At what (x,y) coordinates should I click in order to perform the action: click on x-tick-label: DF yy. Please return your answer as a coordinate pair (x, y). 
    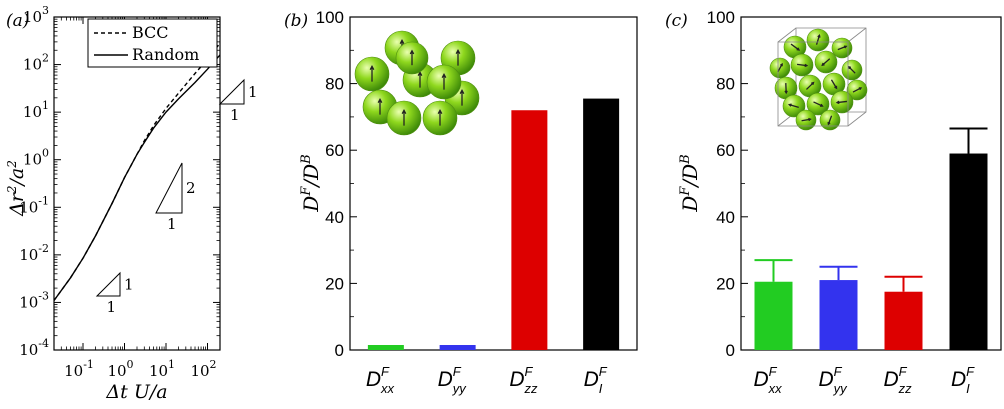
    Looking at the image, I should click on (833, 380).